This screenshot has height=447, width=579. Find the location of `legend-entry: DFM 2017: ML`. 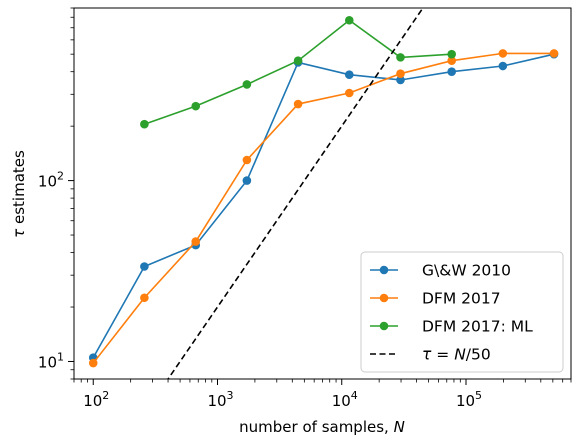

legend-entry: DFM 2017: ML is located at coordinates (451, 327).